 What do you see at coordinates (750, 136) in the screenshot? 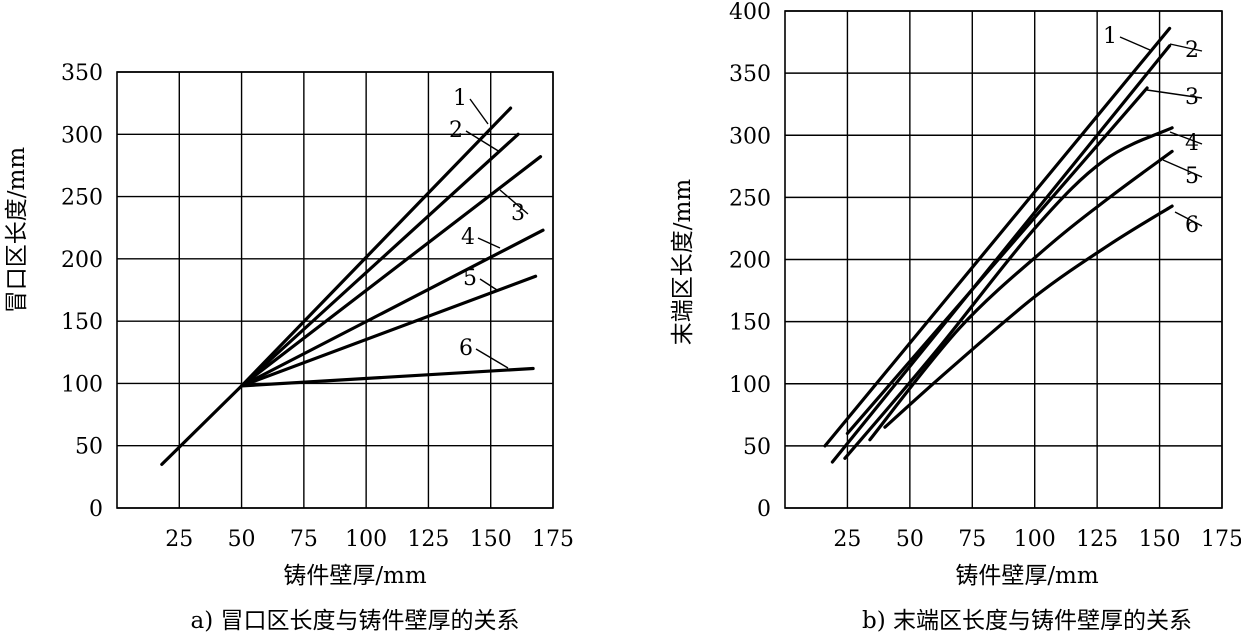
I see `chart-b-y-tick-label: 300` at bounding box center [750, 136].